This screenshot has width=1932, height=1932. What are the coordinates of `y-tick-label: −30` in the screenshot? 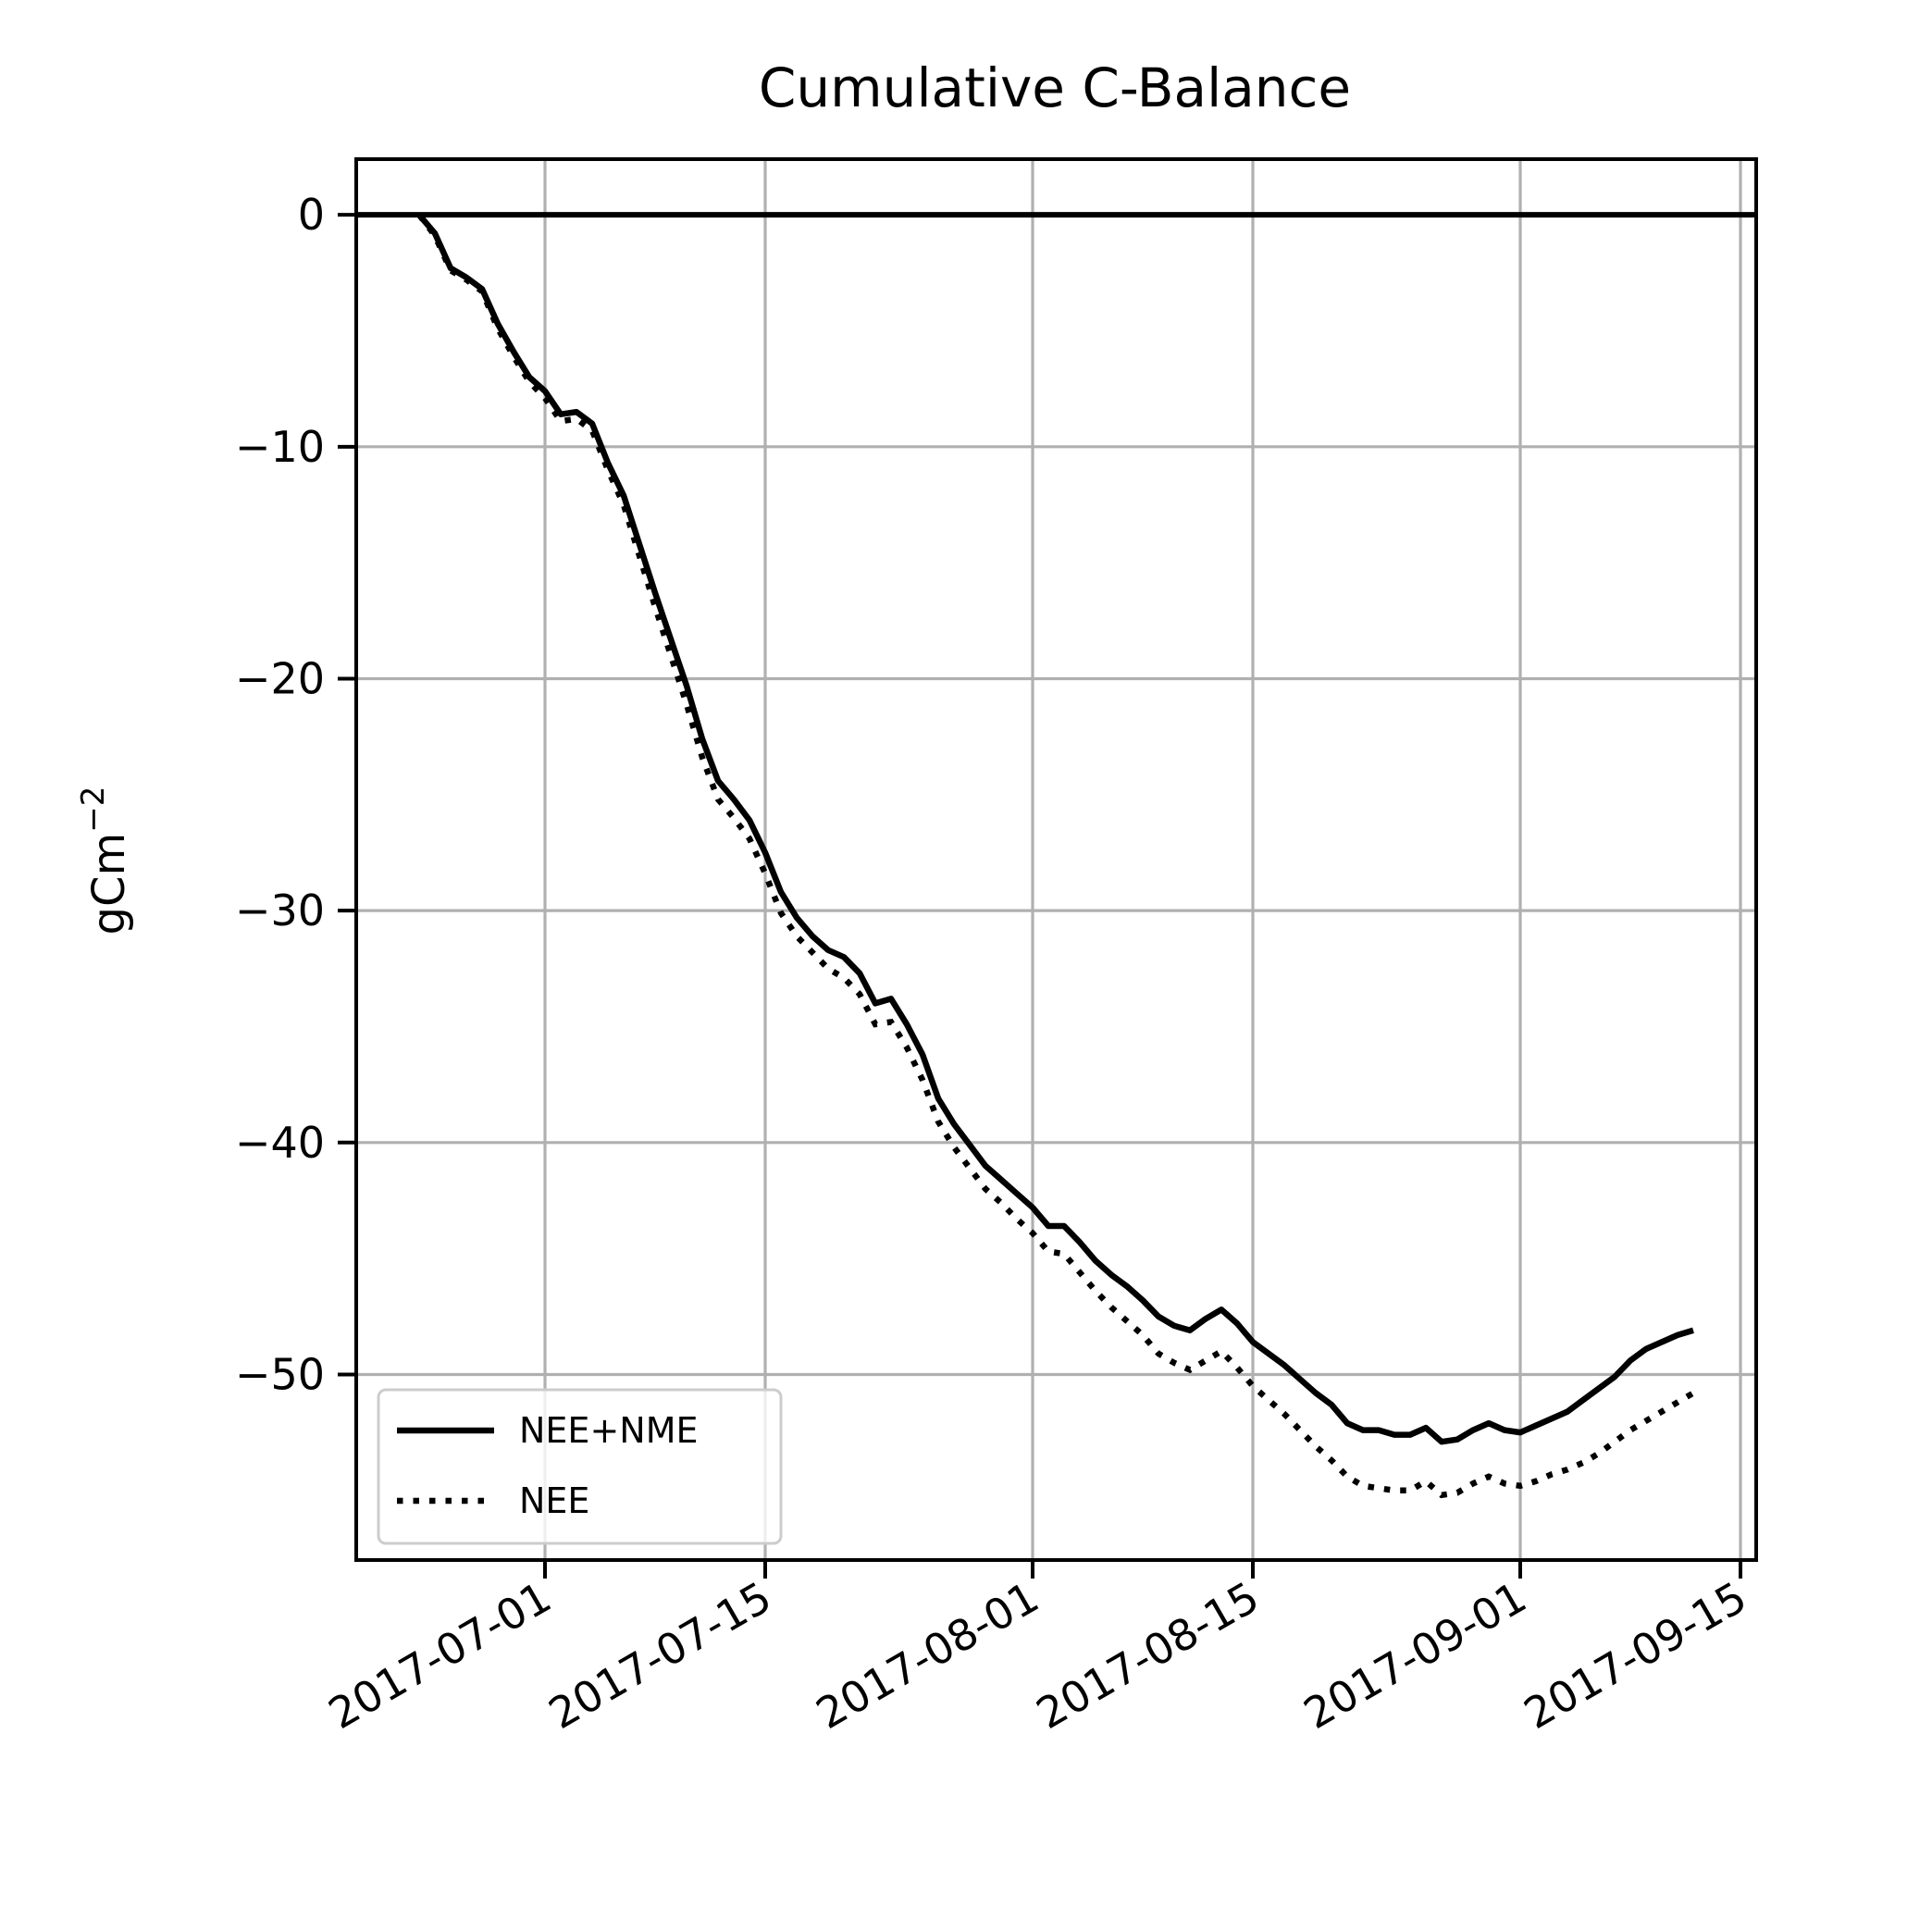 It's located at (280, 910).